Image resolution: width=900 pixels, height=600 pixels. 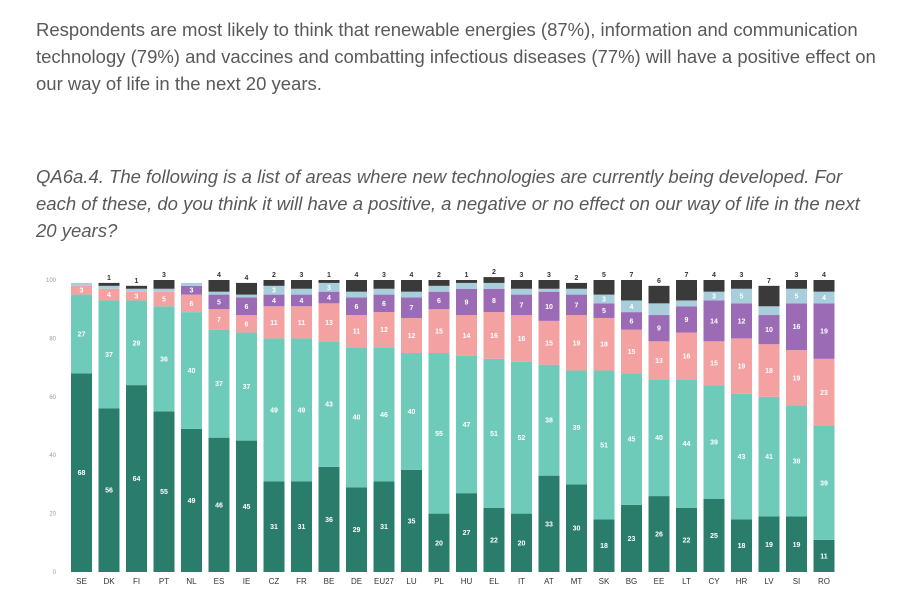 I want to click on data-label: 10, so click(x=769, y=330).